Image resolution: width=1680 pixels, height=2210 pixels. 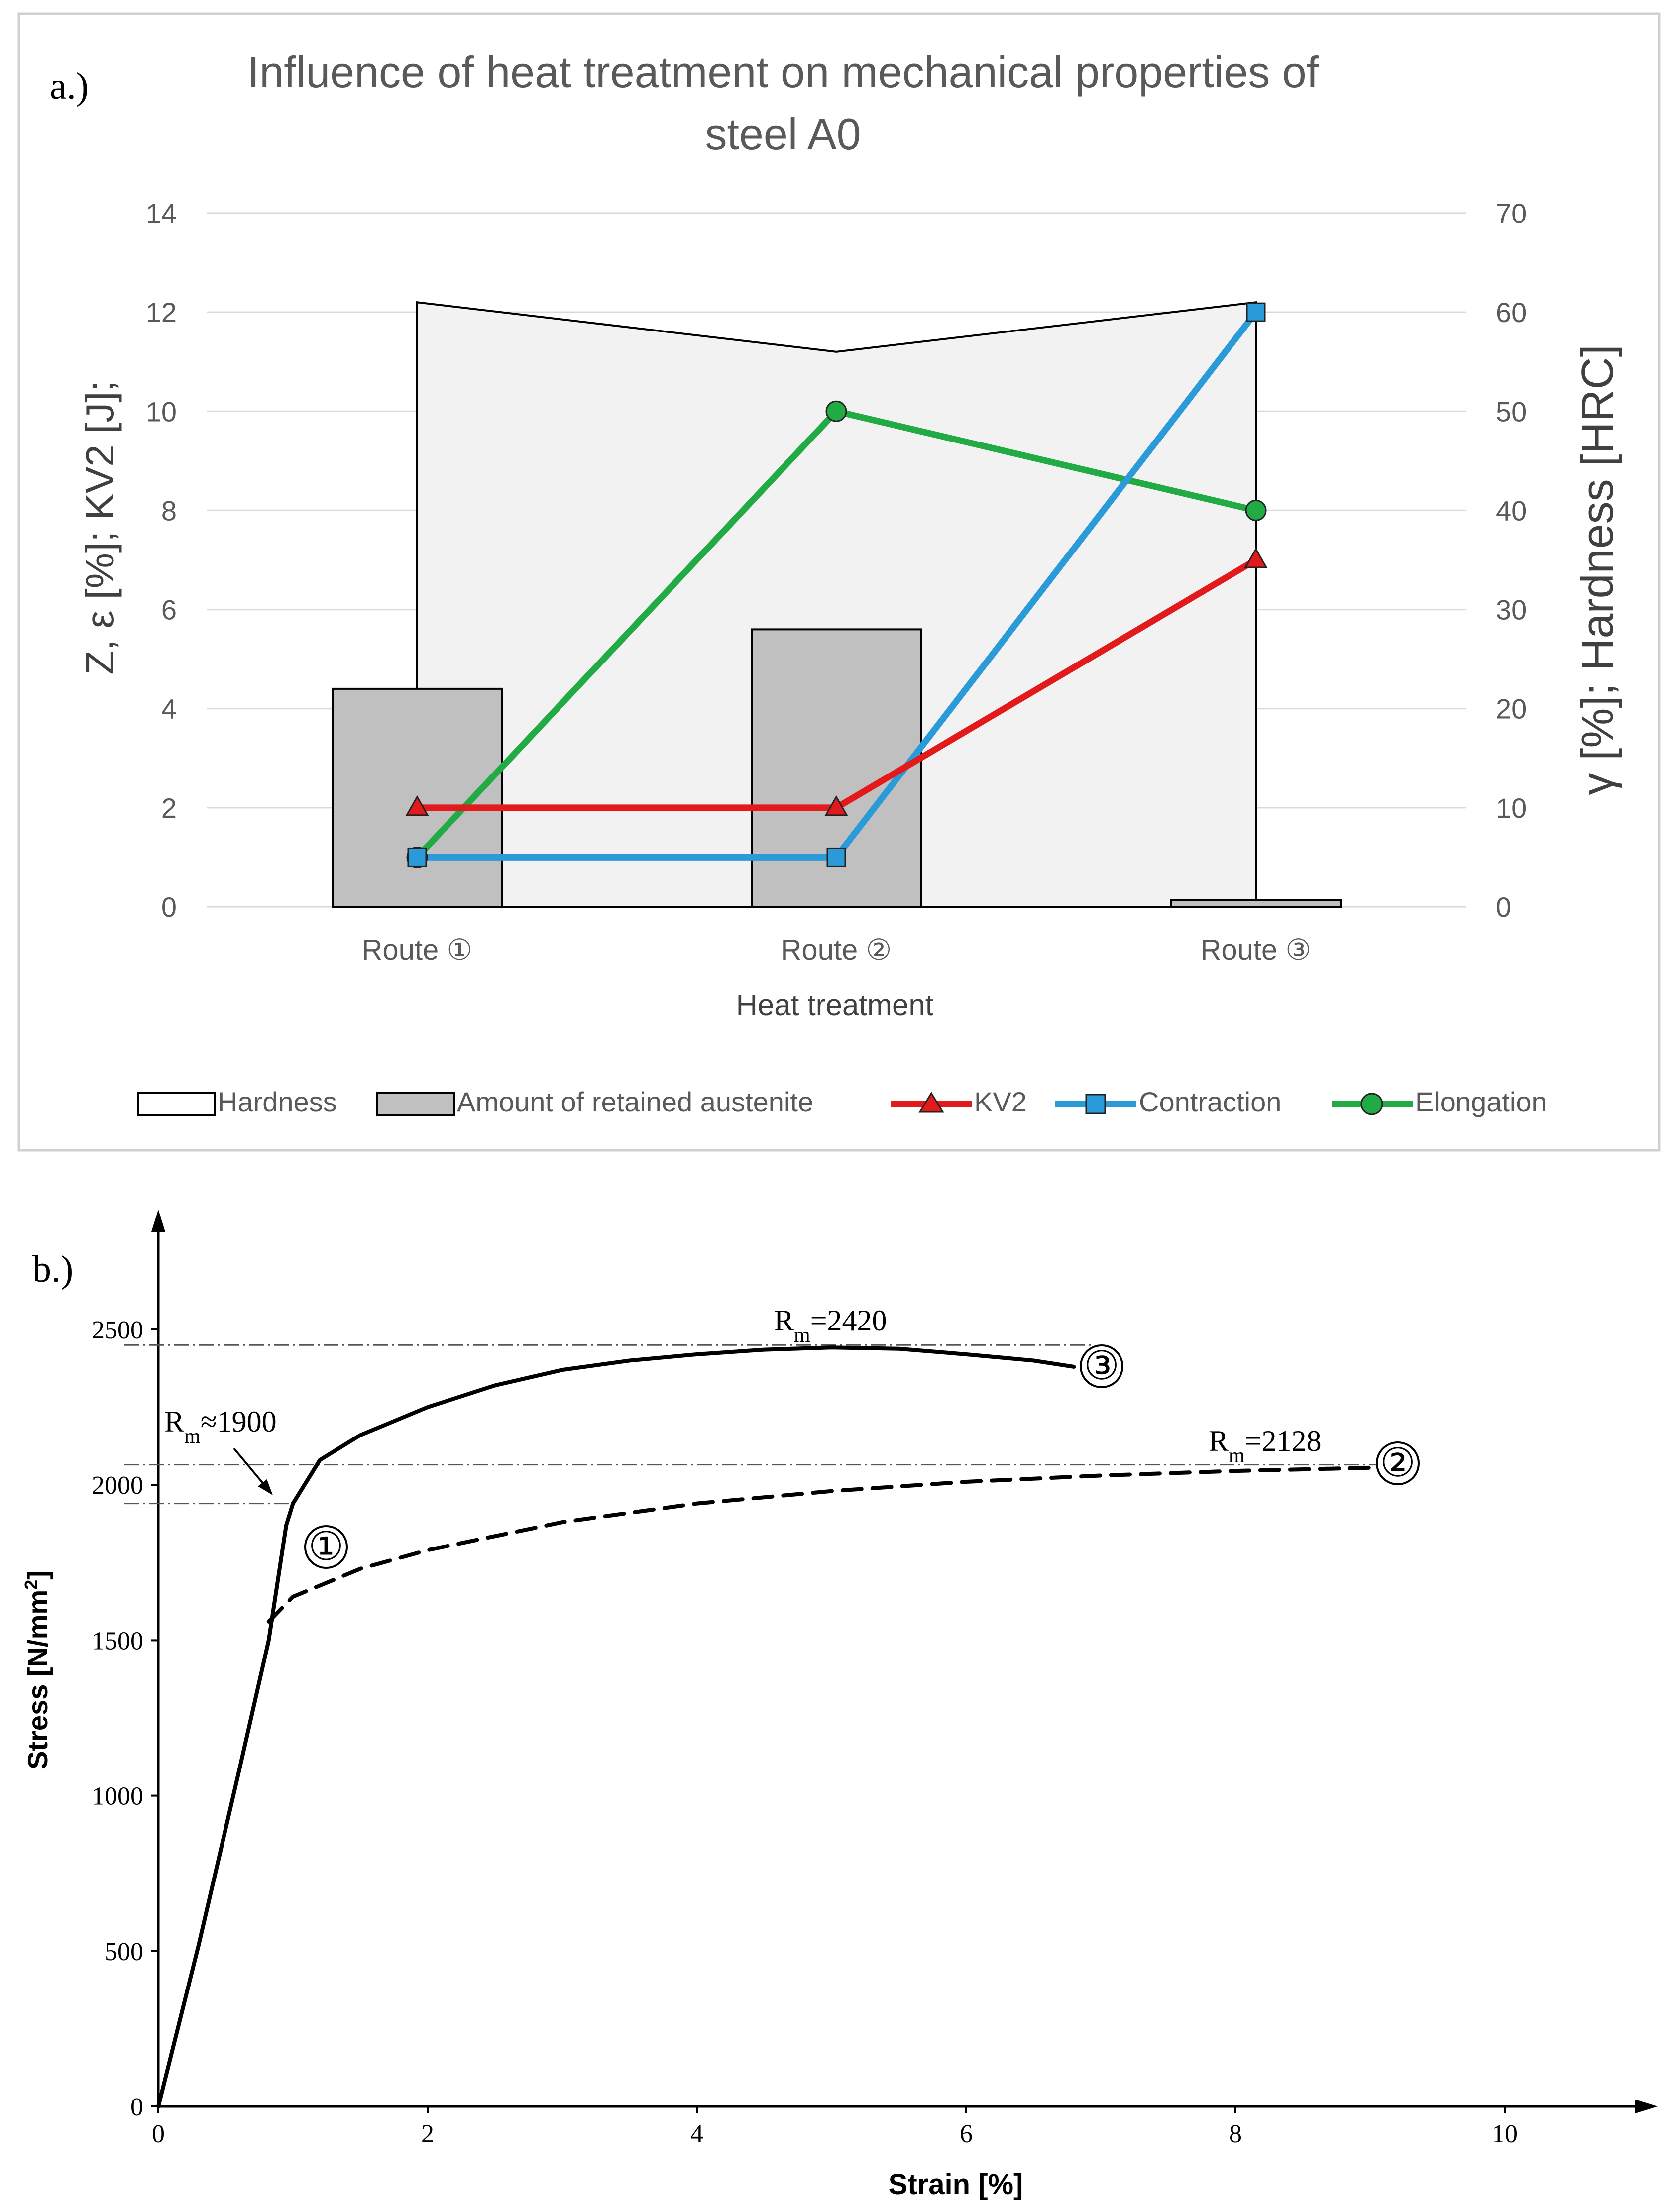 I want to click on legend-austenite-swatch, so click(x=416, y=1104).